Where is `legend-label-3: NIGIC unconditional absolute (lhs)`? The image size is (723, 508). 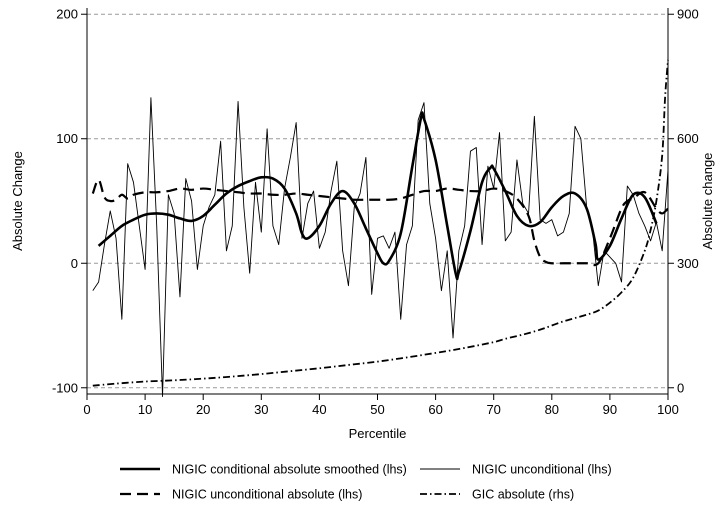
legend-label-3: NIGIC unconditional absolute (lhs) is located at coordinates (267, 495).